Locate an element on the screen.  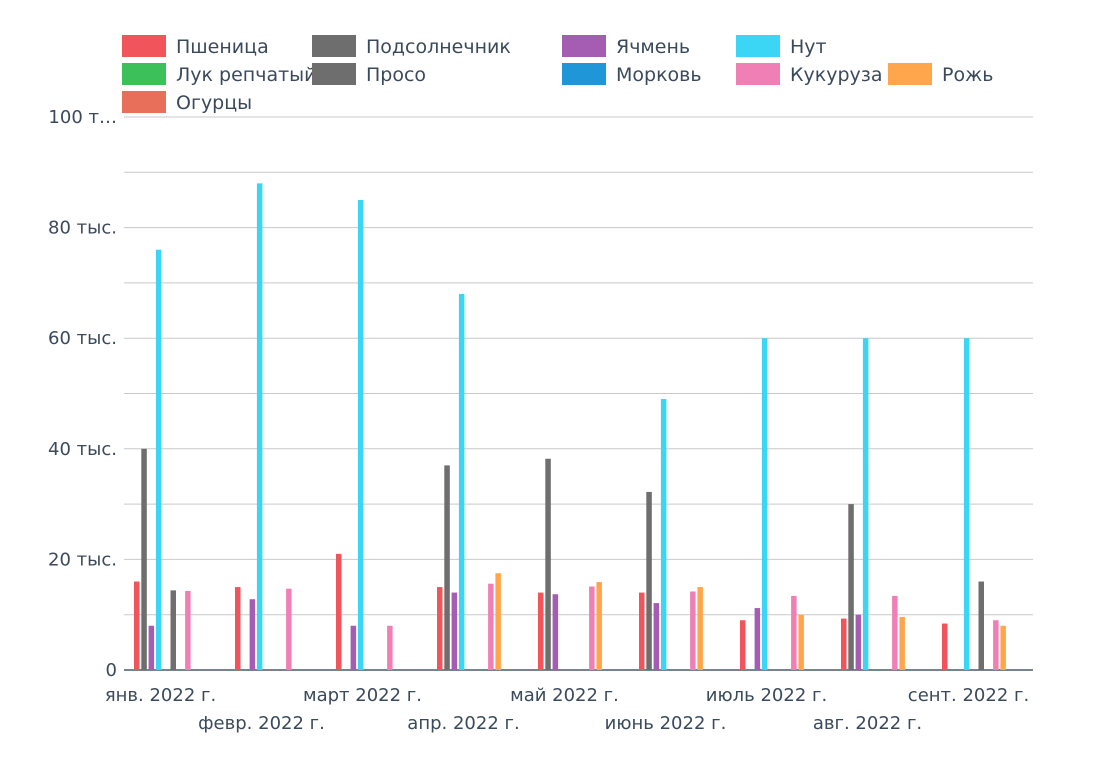
x-tick-label: июль 2022 г. is located at coordinates (766, 695).